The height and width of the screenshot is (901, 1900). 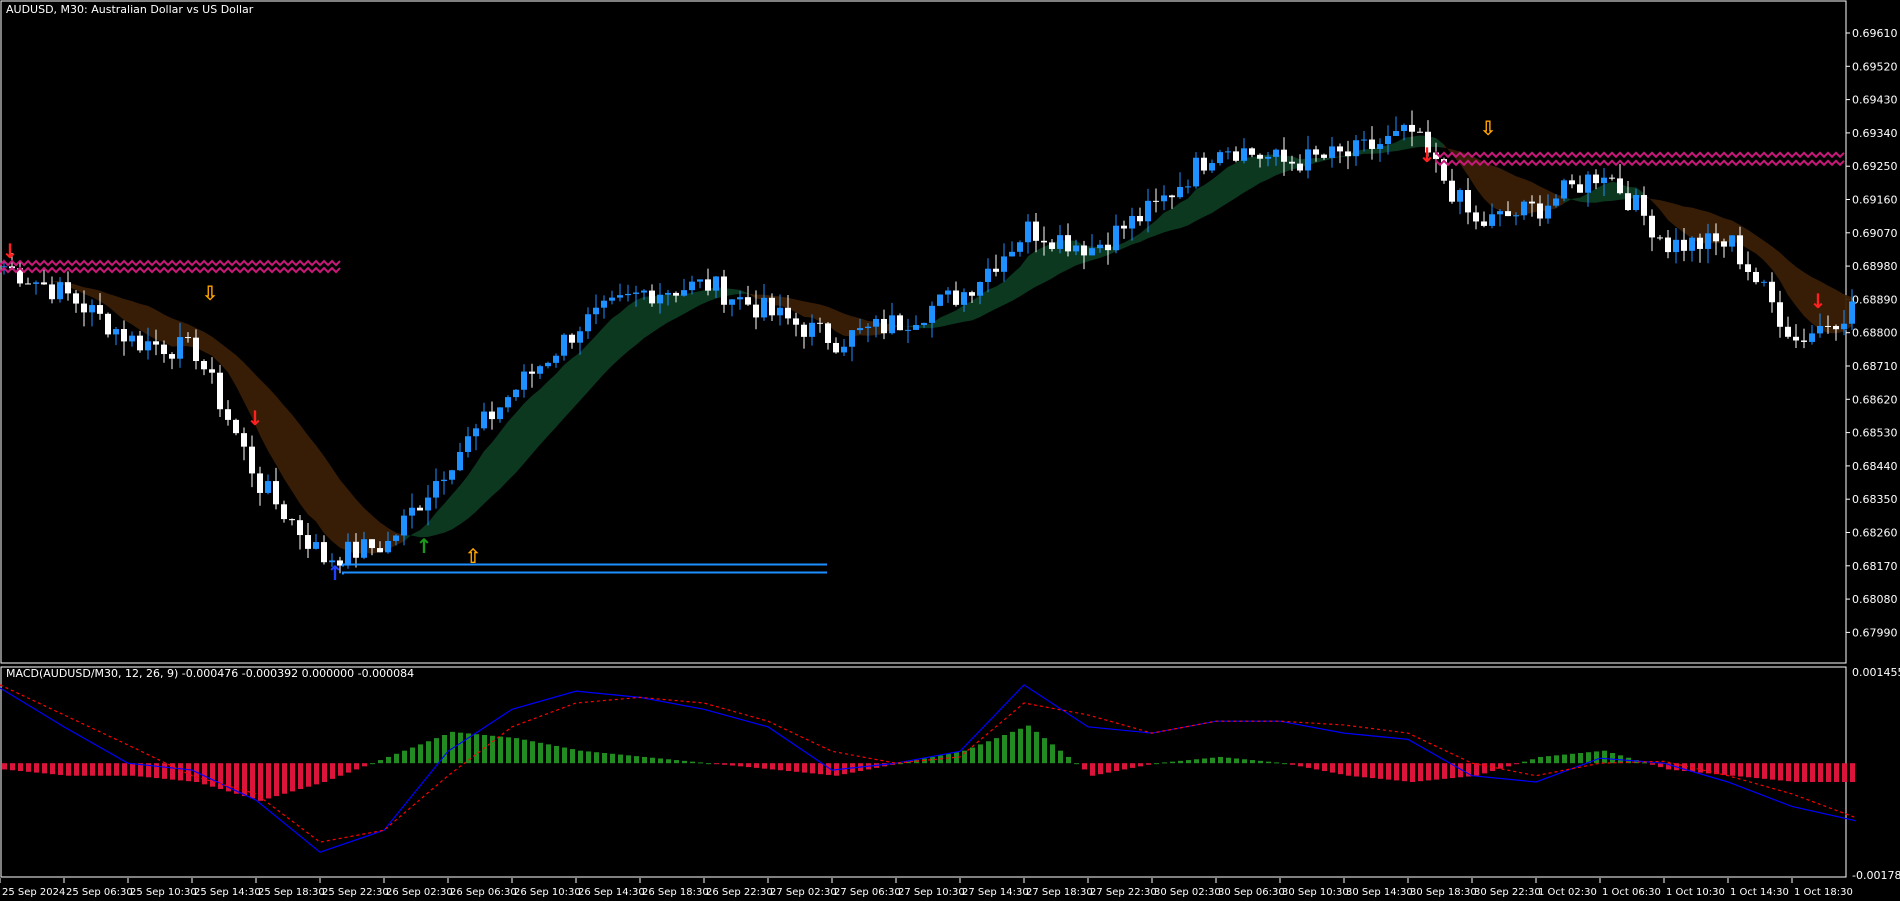 I want to click on time-tick-label: 25 Sep 06:30, so click(x=99, y=892).